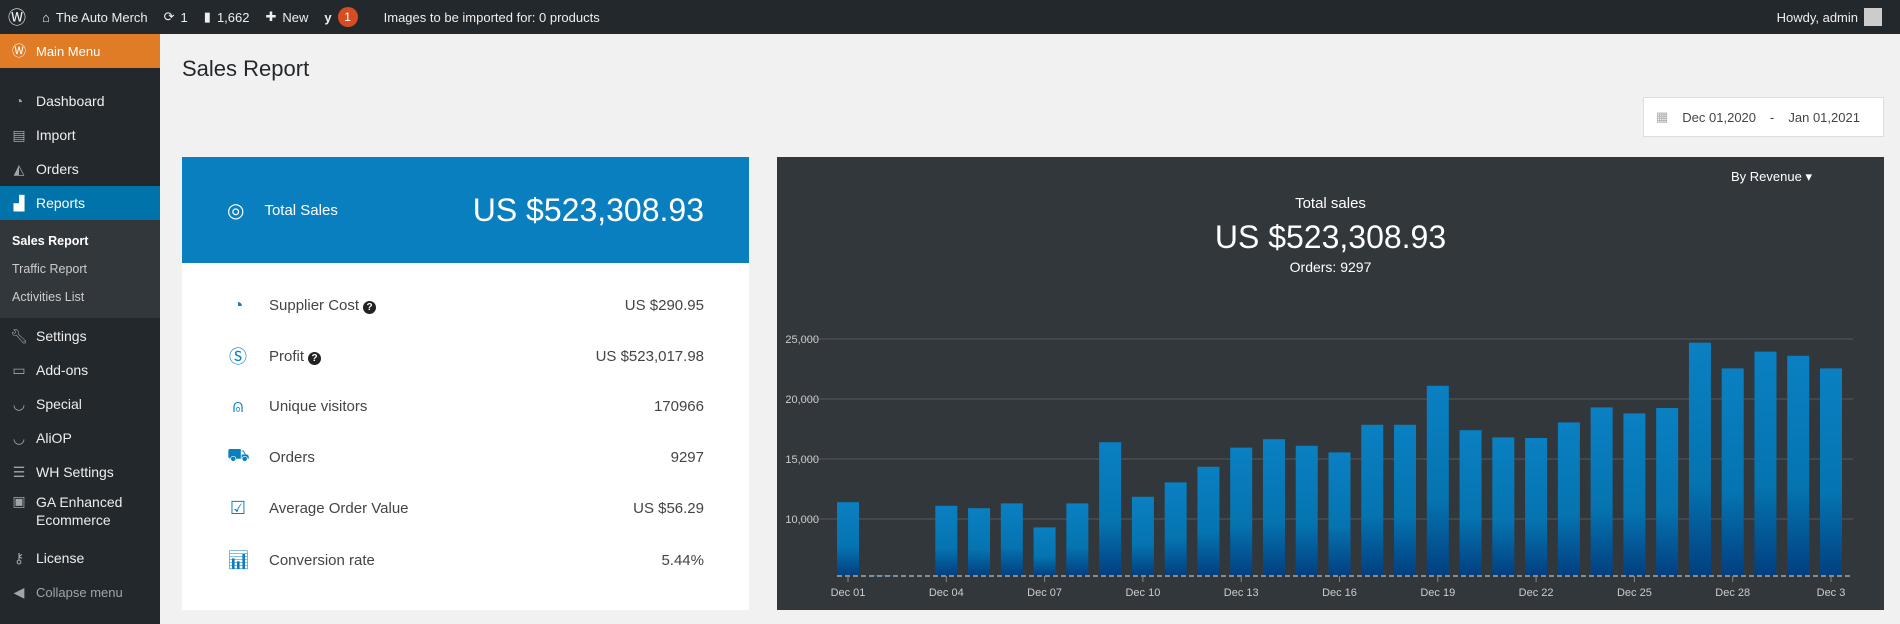  Describe the element at coordinates (238, 304) in the screenshot. I see `pie-chart-icon: ◔` at that location.